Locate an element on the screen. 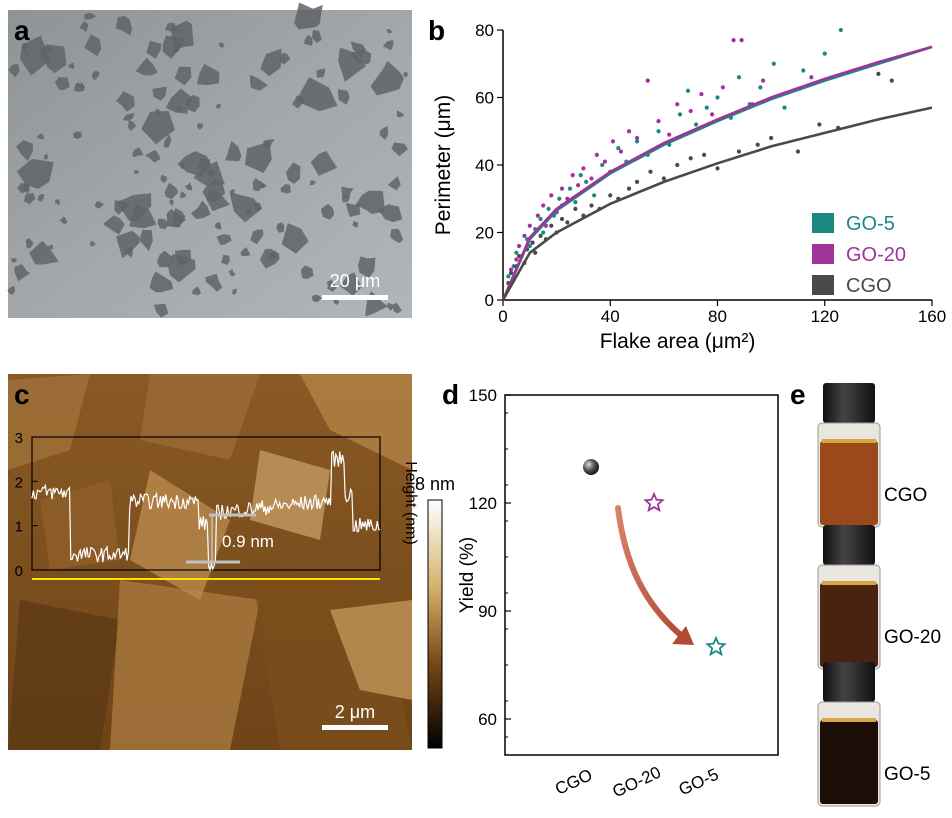  profile-y-tick-label: 2 is located at coordinates (19, 482).